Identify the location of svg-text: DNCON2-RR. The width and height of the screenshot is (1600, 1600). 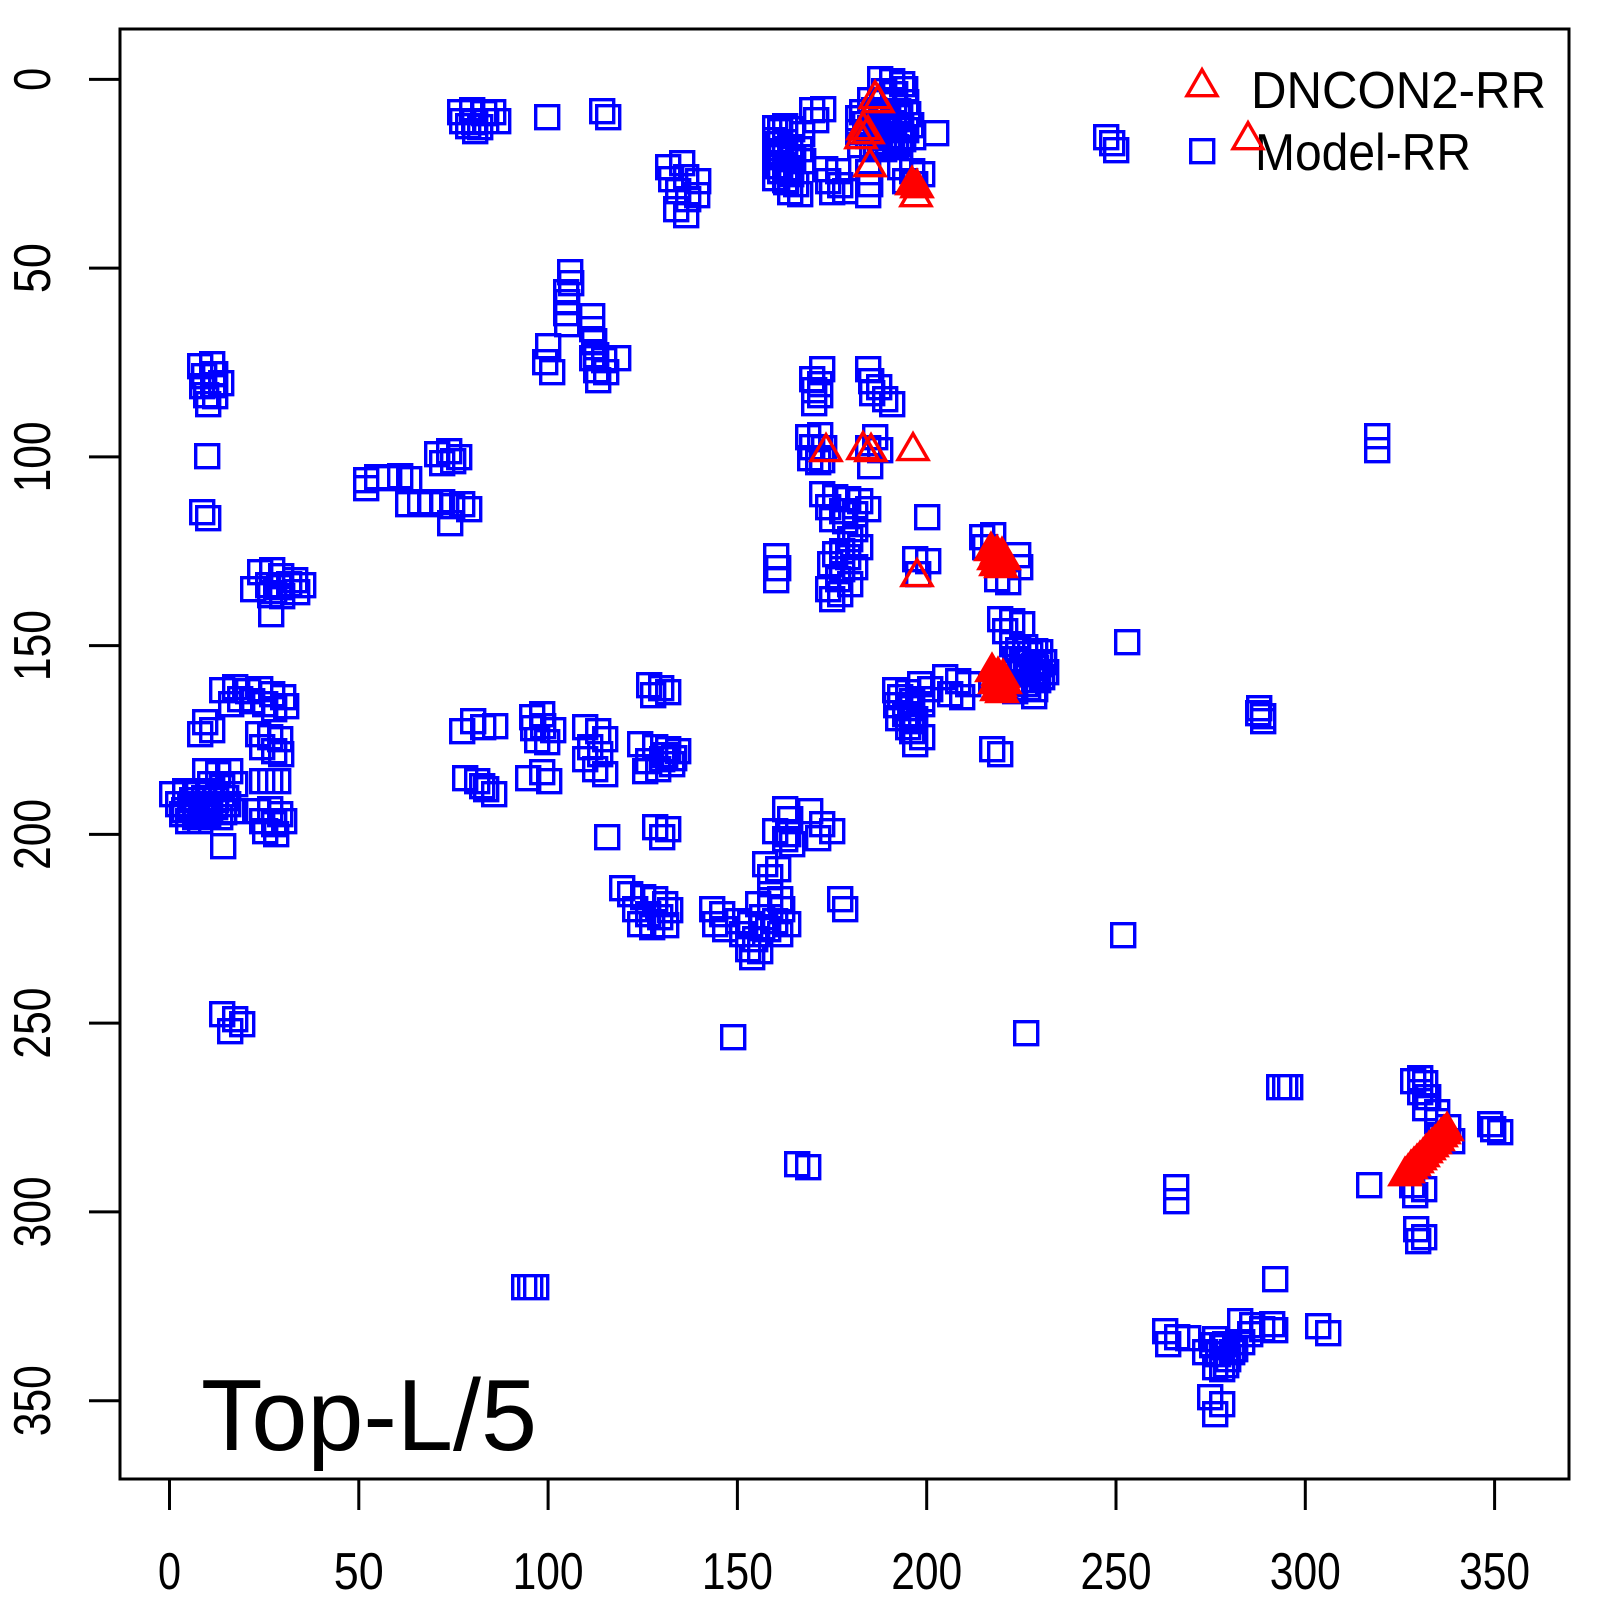
(1398, 91).